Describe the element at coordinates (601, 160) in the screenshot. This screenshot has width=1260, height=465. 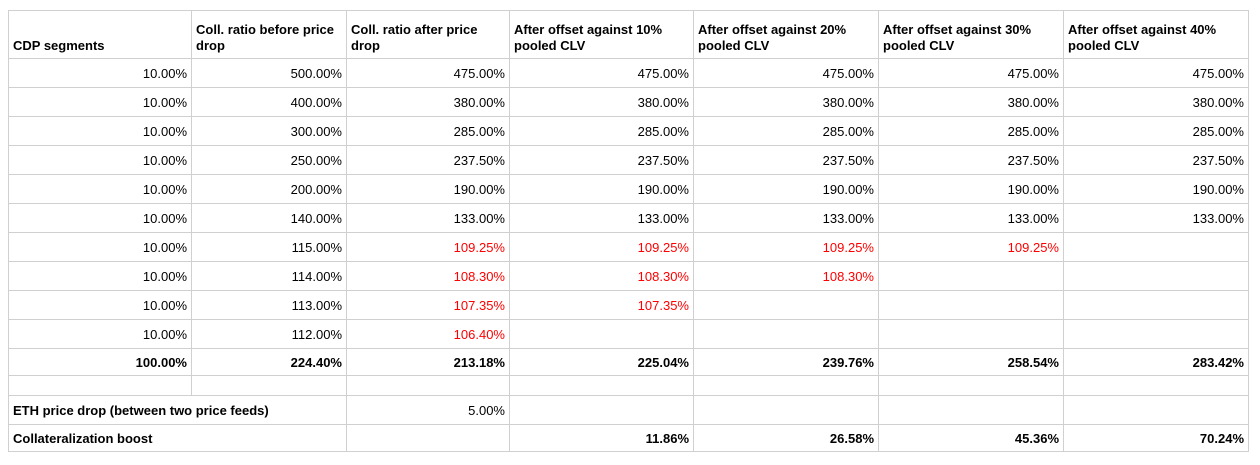
I see `cell-r3-c3: 237.50%` at that location.